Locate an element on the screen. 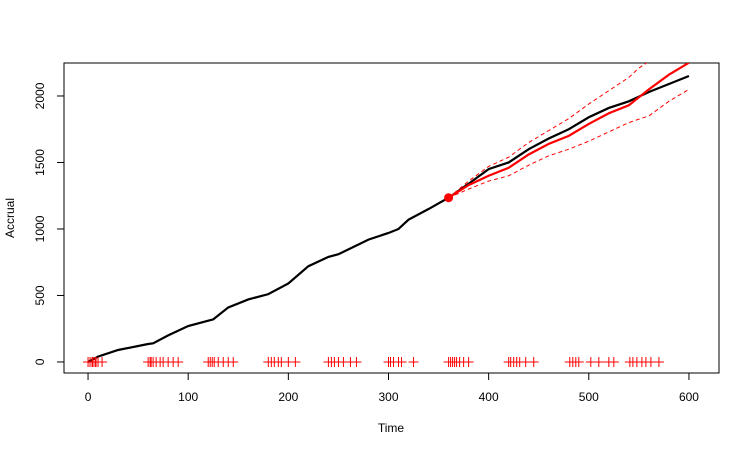 The width and height of the screenshot is (747, 458). x-tick-label: 200 is located at coordinates (288, 397).